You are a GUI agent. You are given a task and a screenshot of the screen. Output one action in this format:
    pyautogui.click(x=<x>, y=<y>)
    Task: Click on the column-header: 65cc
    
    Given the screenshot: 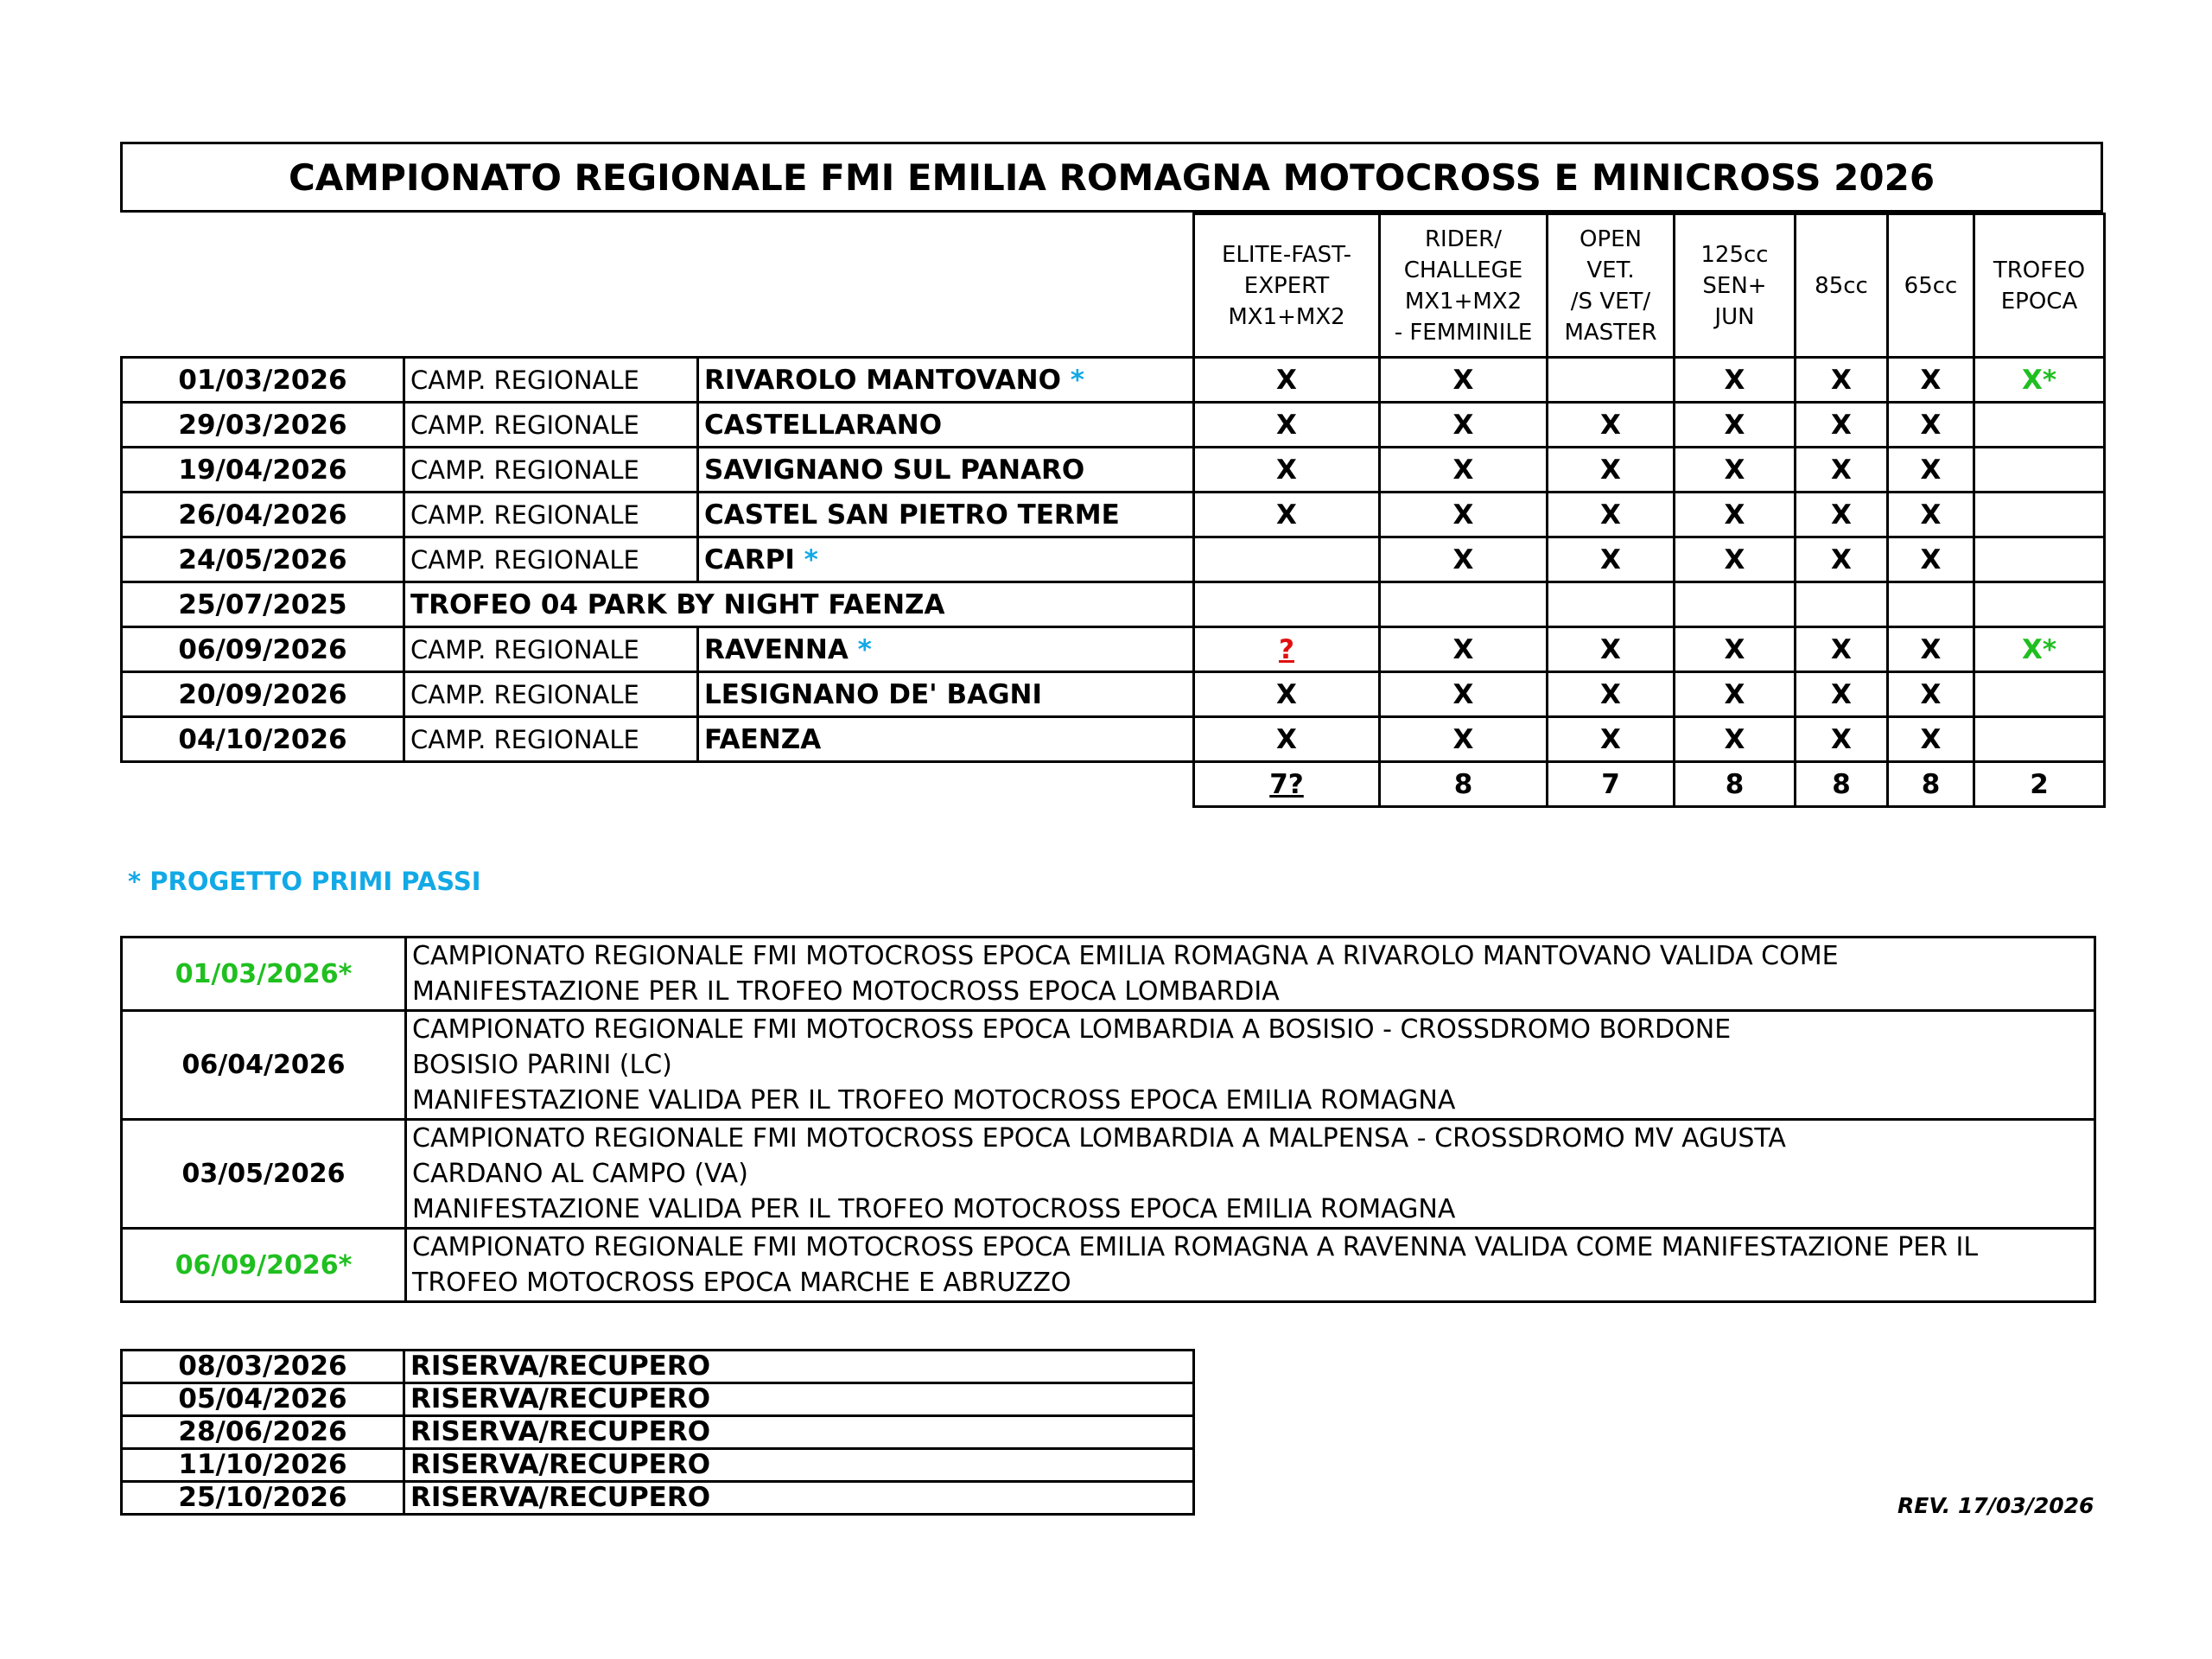 What is the action you would take?
    pyautogui.click(x=1930, y=286)
    